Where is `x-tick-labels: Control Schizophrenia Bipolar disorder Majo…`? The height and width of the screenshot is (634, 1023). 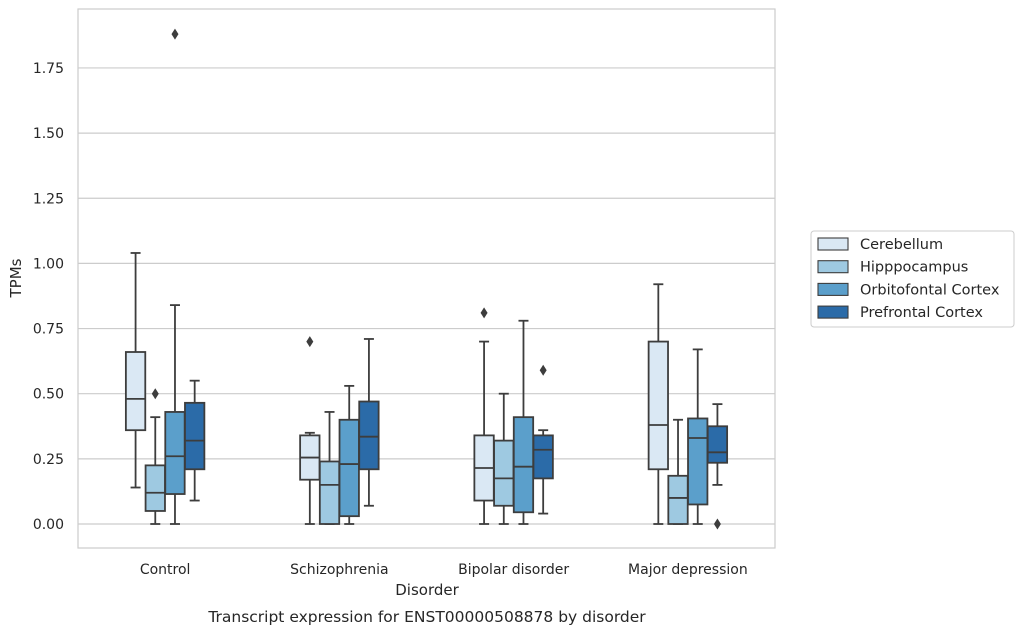 x-tick-labels: Control Schizophrenia Bipolar disorder Majo… is located at coordinates (444, 570).